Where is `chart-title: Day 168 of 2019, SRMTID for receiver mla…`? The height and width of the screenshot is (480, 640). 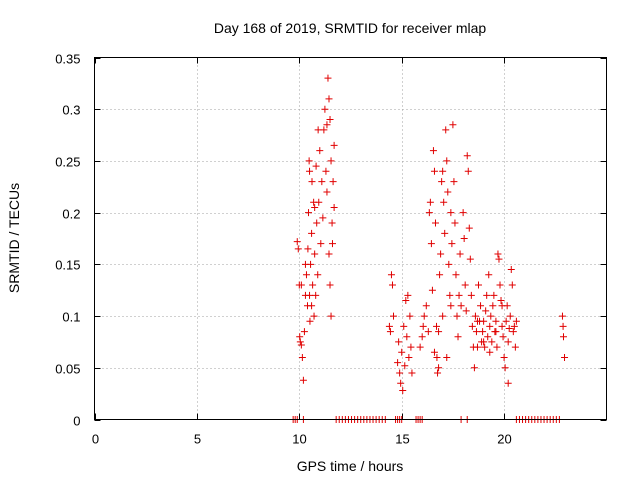
chart-title: Day 168 of 2019, SRMTID for receiver mla… is located at coordinates (350, 28).